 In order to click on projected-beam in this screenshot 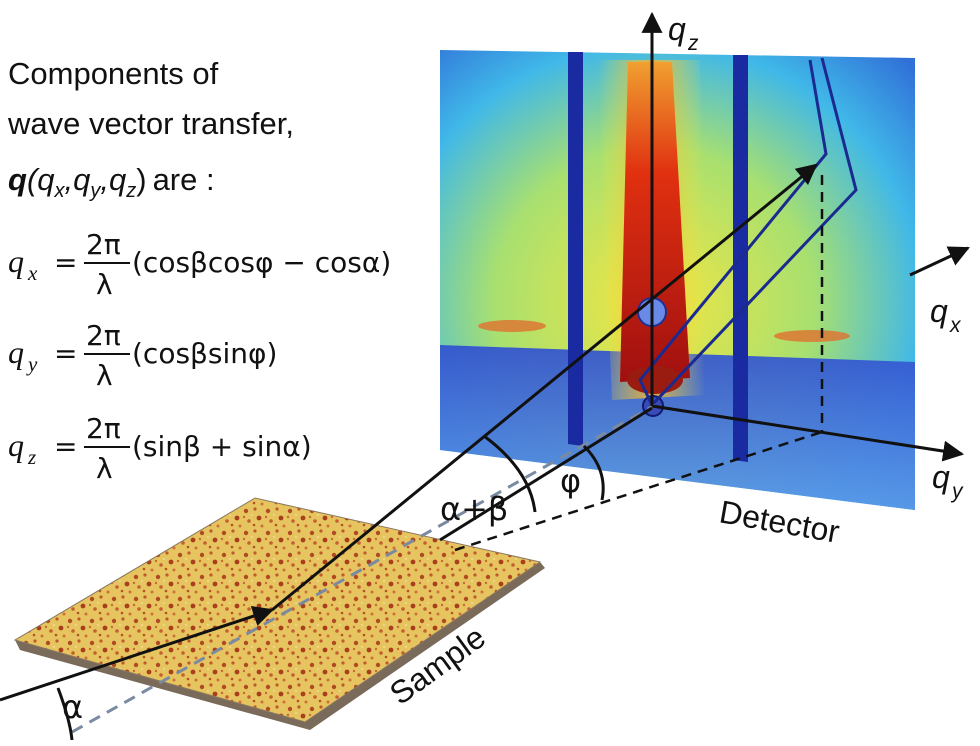, I will do `click(546, 474)`.